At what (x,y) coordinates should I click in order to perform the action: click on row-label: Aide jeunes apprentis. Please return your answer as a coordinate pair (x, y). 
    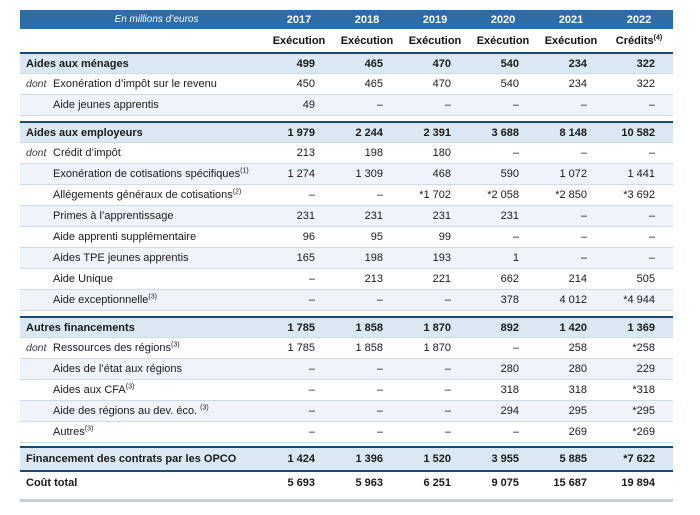
    Looking at the image, I should click on (159, 105).